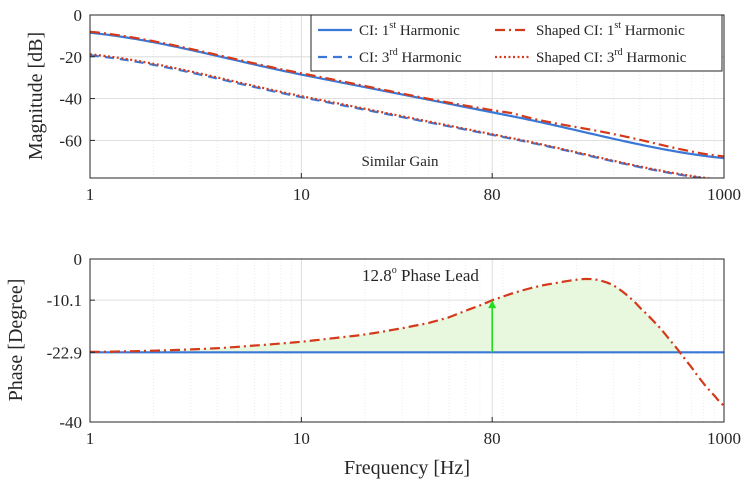 The width and height of the screenshot is (748, 497). Describe the element at coordinates (386, 315) in the screenshot. I see `phase-lead-fill` at that location.